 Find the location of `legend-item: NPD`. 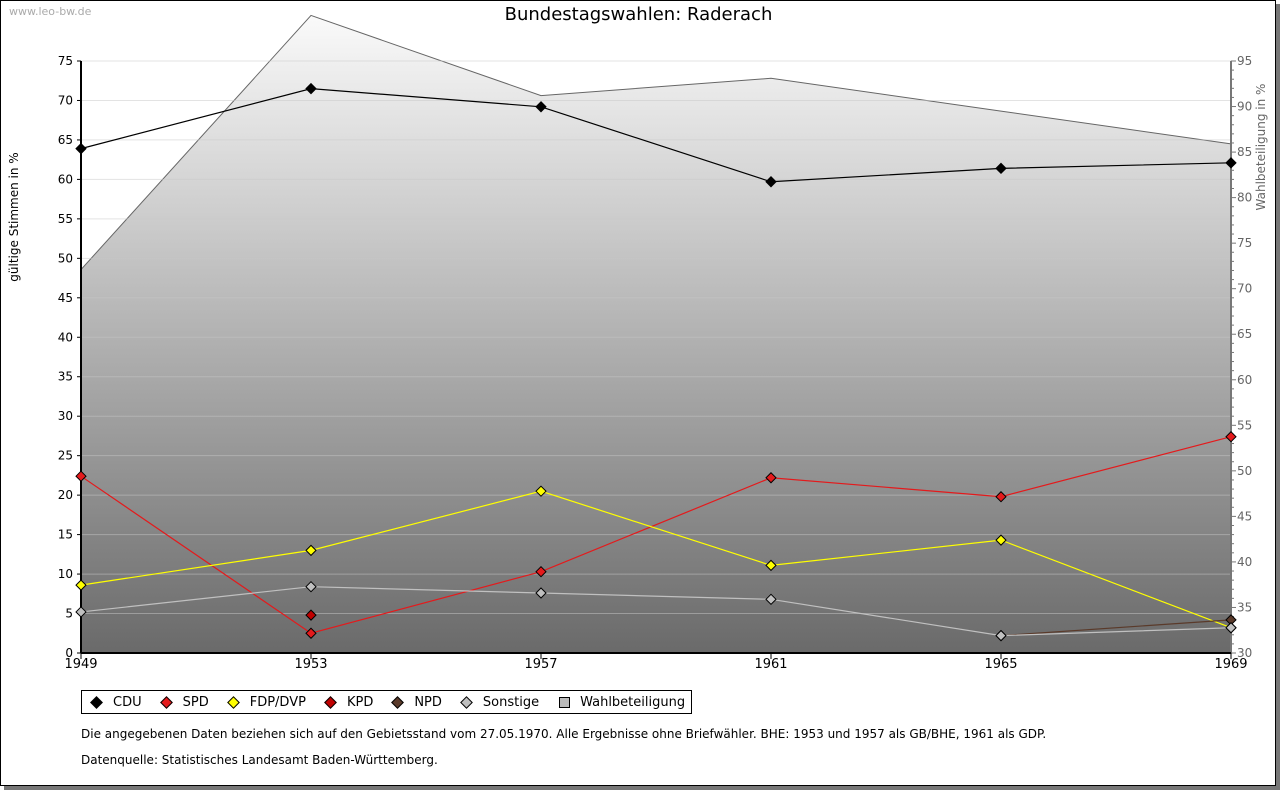

legend-item: NPD is located at coordinates (415, 702).